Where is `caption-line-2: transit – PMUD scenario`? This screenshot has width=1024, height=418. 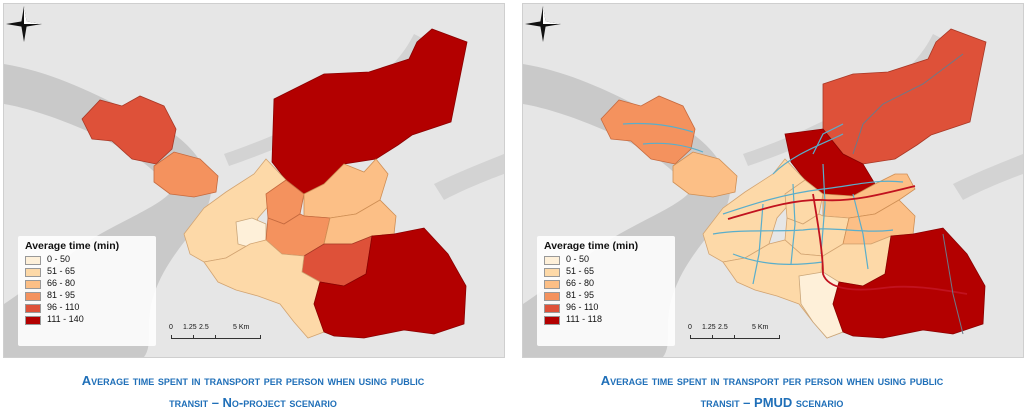 caption-line-2: transit – PMUD scenario is located at coordinates (772, 402).